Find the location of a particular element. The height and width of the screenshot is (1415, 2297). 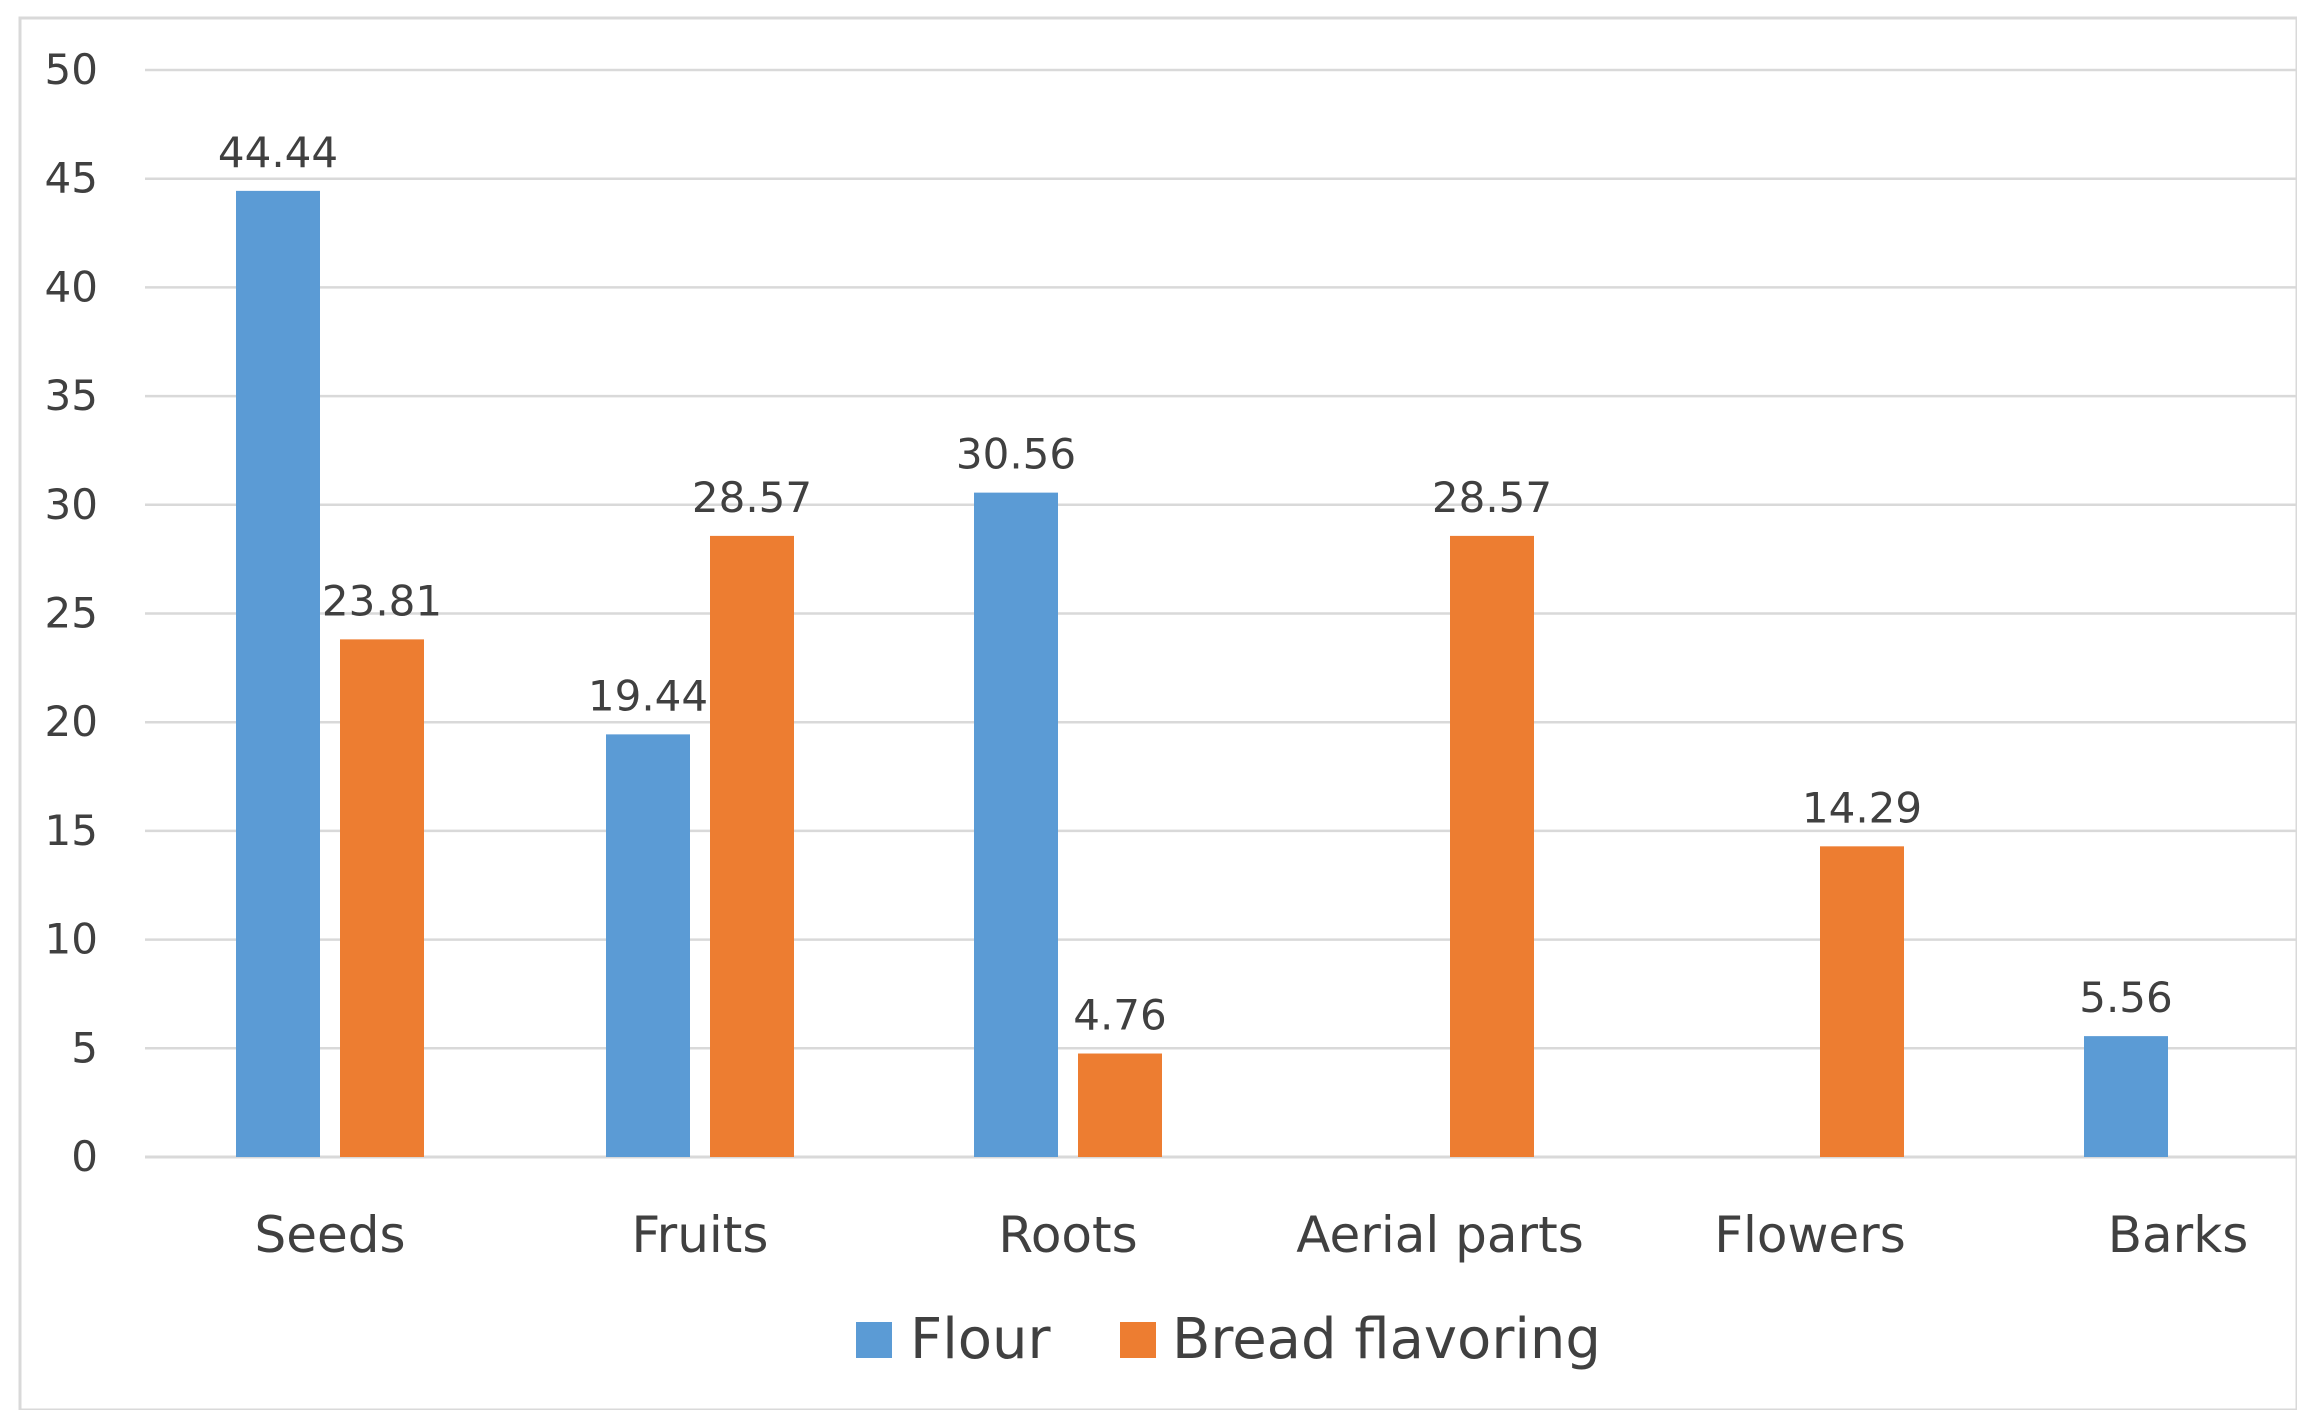

y-tick-label: 40 is located at coordinates (71, 286).